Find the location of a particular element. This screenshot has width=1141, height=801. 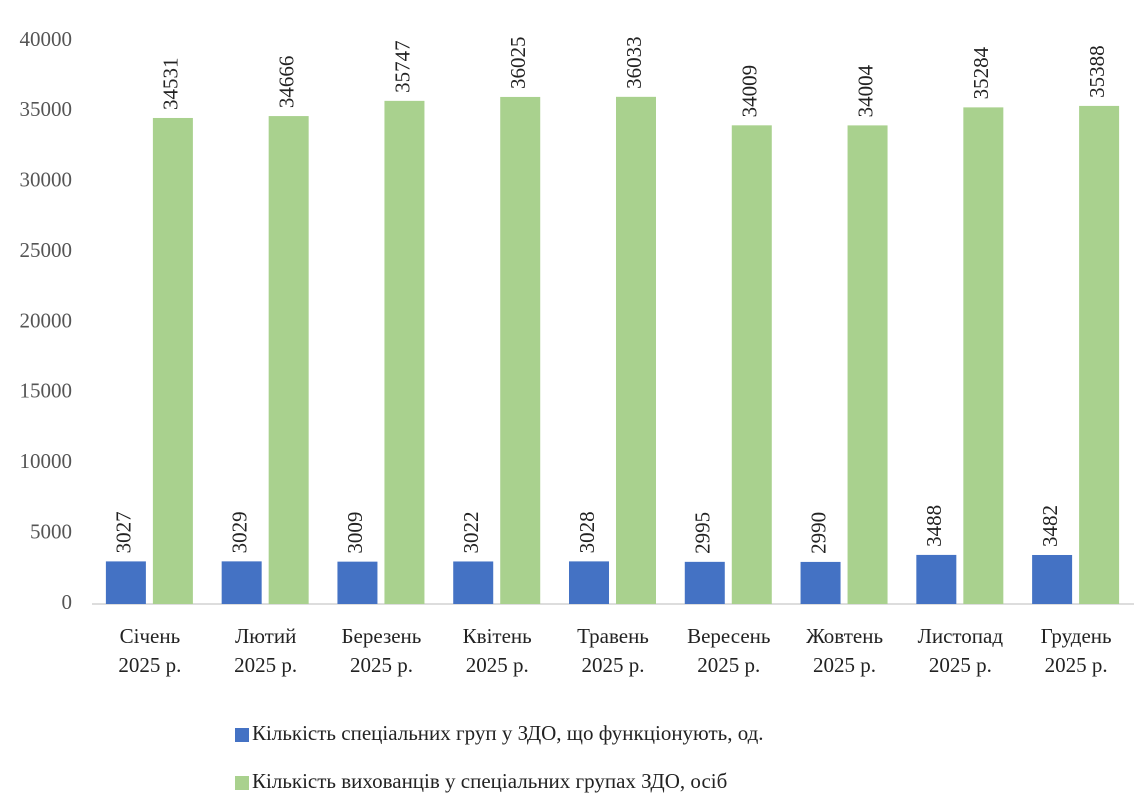

x-tick-label: Травень is located at coordinates (613, 636).